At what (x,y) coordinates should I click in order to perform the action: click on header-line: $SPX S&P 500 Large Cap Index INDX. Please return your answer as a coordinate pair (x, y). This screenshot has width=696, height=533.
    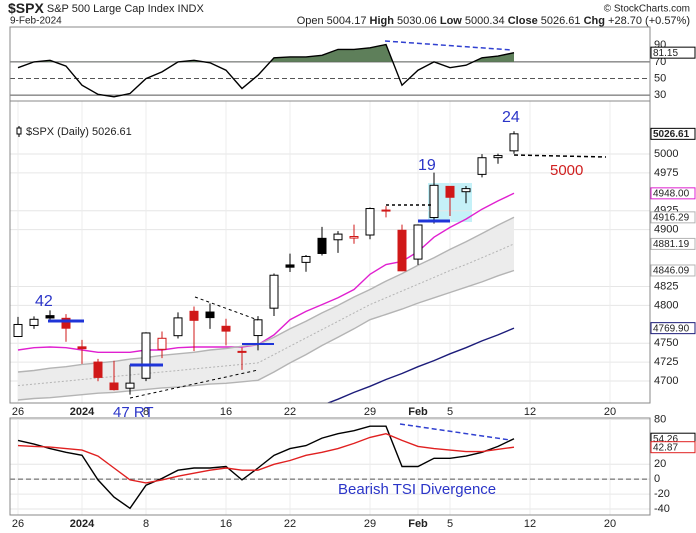
    Looking at the image, I should click on (106, 8).